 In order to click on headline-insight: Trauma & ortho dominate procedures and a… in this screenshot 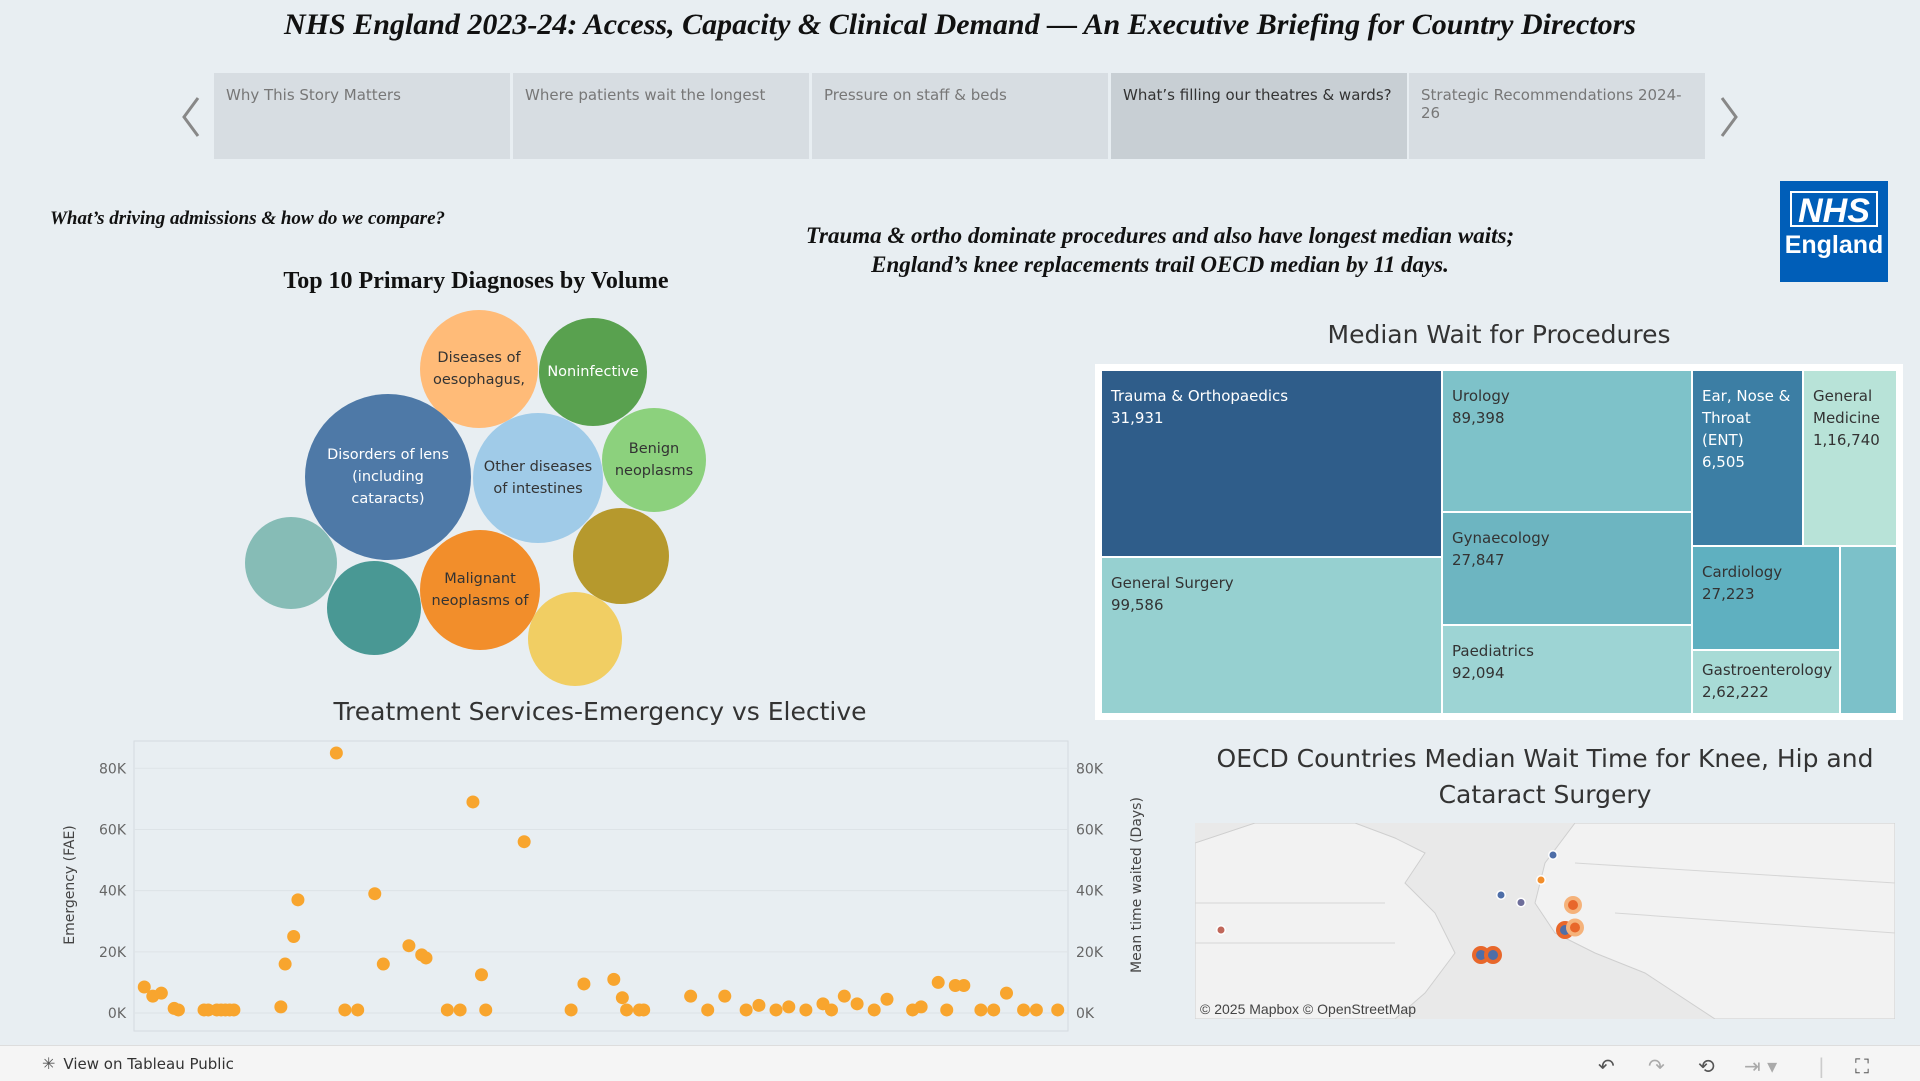, I will do `click(1160, 250)`.